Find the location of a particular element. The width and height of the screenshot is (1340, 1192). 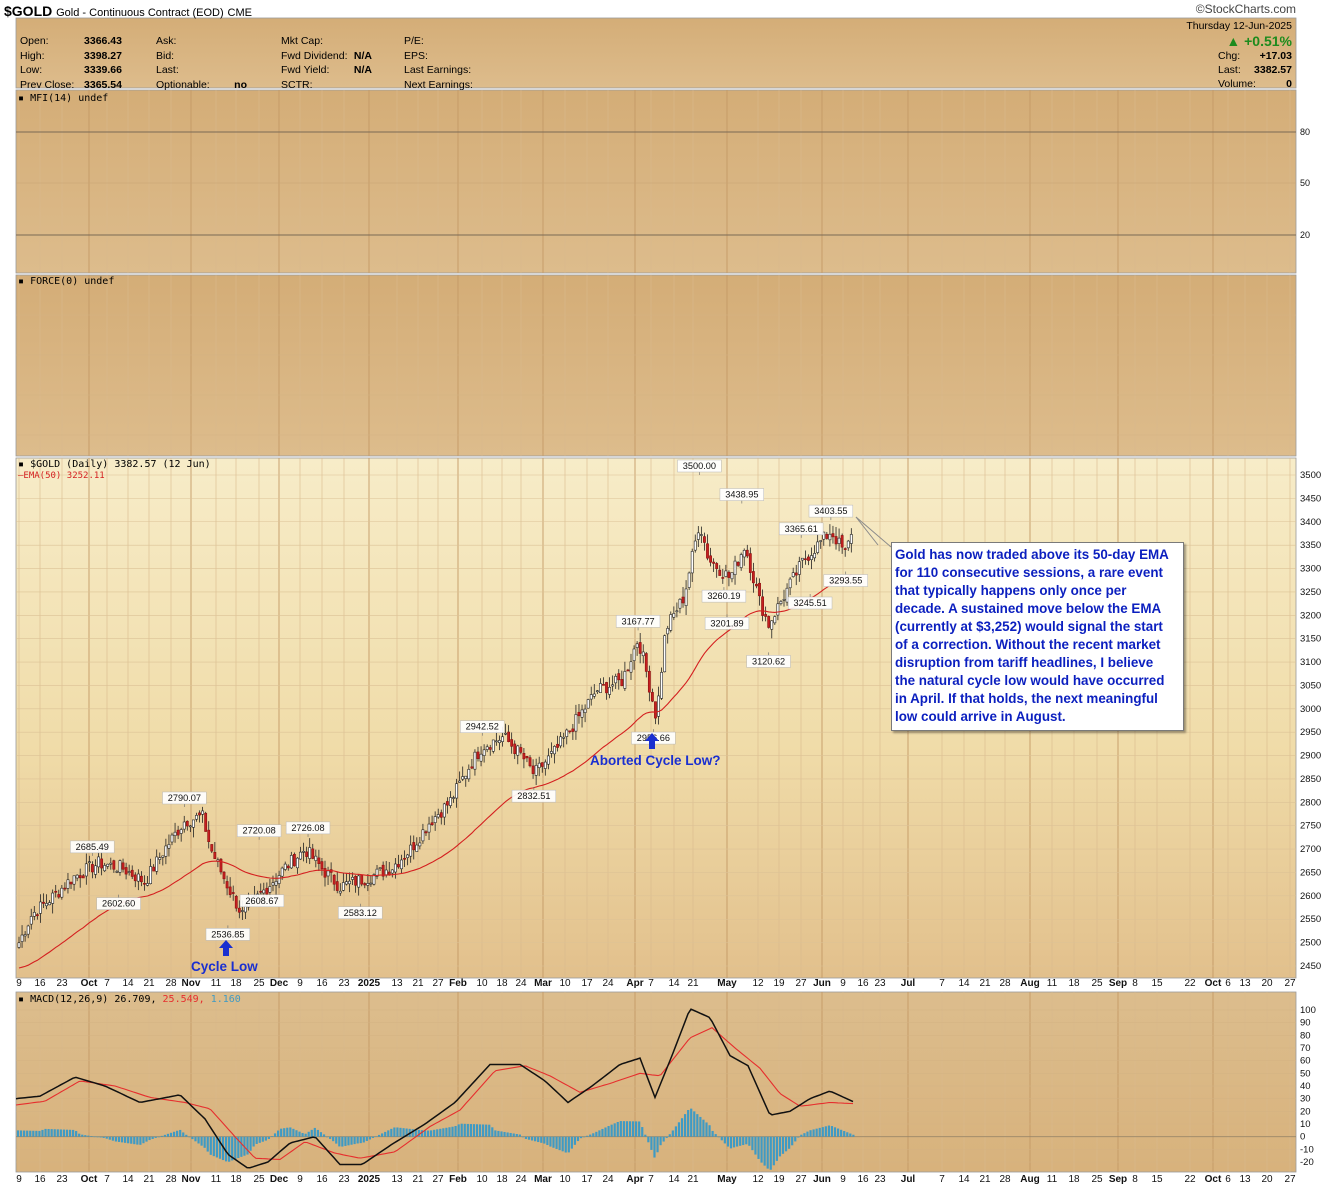

x-tick-label: 10 is located at coordinates (482, 1179).